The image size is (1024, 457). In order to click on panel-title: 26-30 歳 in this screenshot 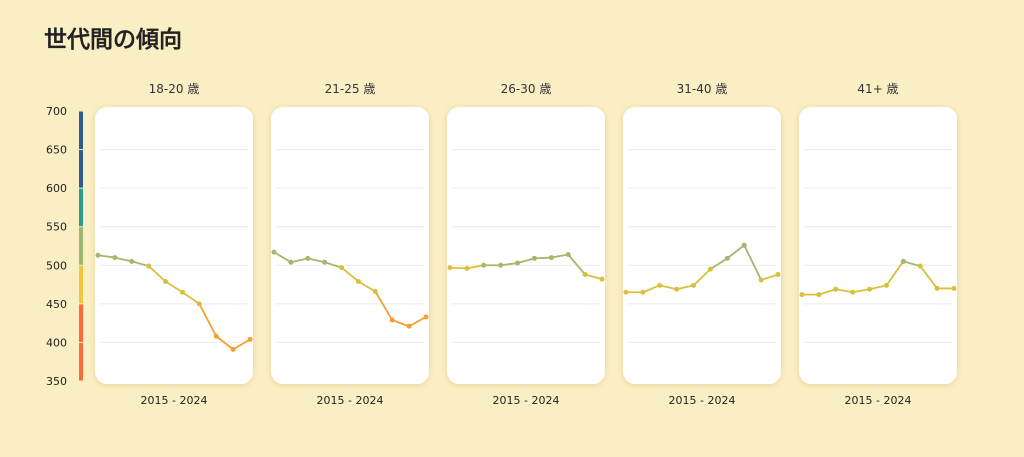, I will do `click(526, 89)`.